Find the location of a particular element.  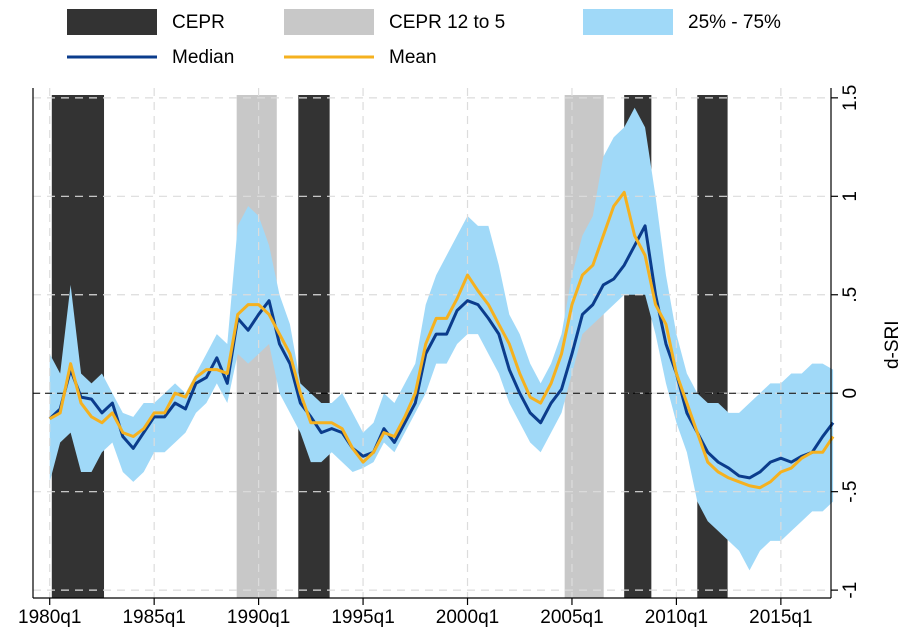

x-tick-label: 1990q1 is located at coordinates (258, 617).